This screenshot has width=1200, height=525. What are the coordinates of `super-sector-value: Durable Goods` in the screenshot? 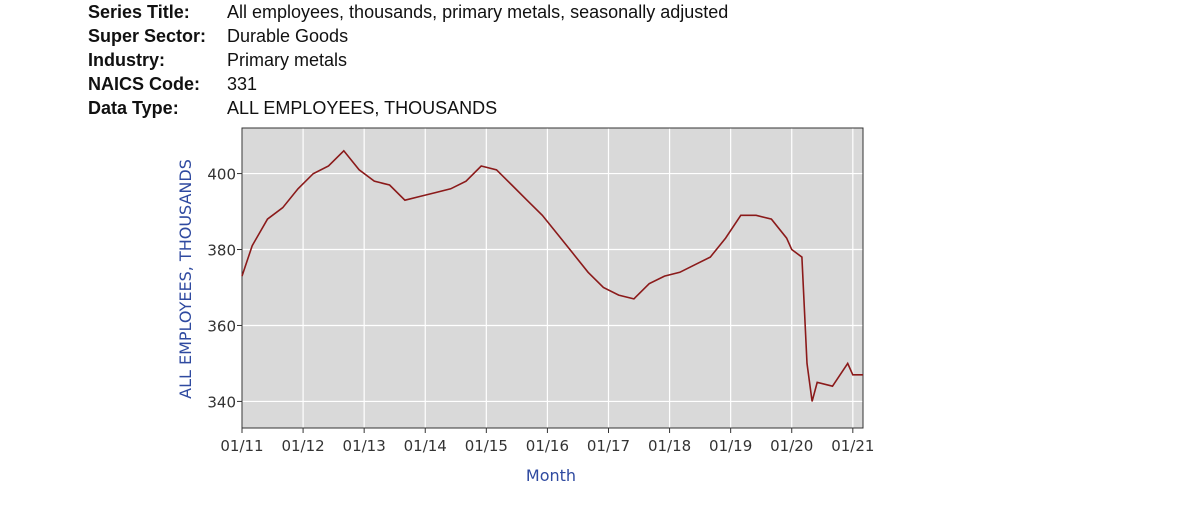 It's located at (288, 36).